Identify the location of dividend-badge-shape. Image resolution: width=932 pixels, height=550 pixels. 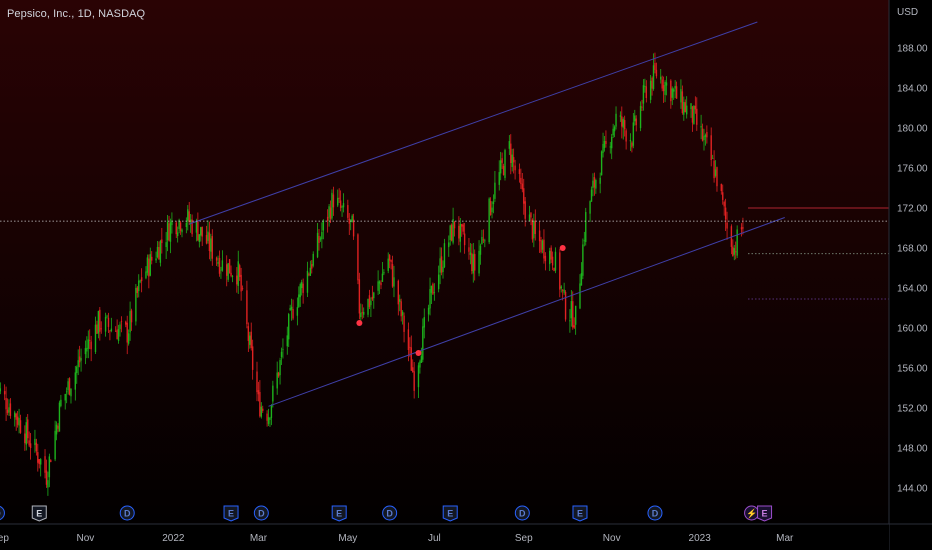
(127, 513).